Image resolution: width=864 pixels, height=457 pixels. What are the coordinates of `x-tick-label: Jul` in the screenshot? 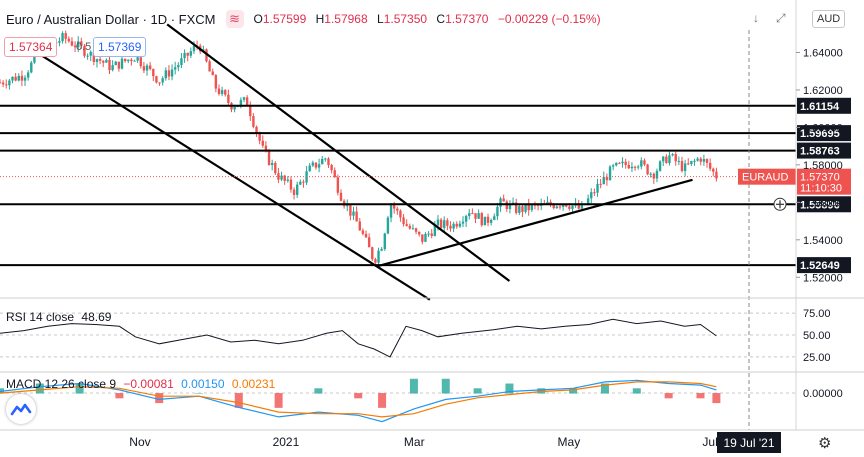 It's located at (709, 442).